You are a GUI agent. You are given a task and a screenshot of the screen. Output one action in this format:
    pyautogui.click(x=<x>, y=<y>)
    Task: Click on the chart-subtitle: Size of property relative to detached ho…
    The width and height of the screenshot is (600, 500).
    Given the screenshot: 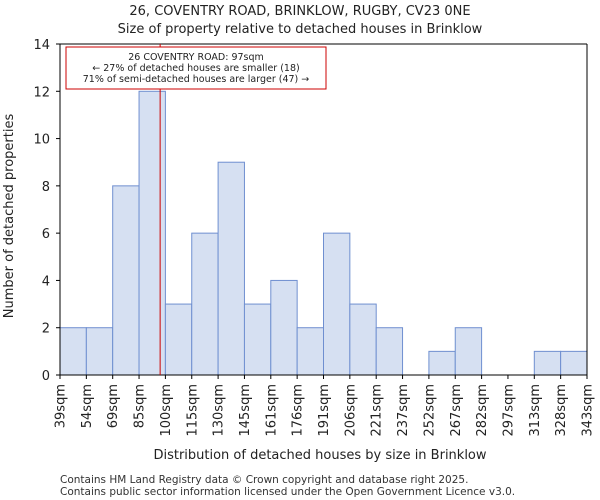 What is the action you would take?
    pyautogui.click(x=300, y=29)
    